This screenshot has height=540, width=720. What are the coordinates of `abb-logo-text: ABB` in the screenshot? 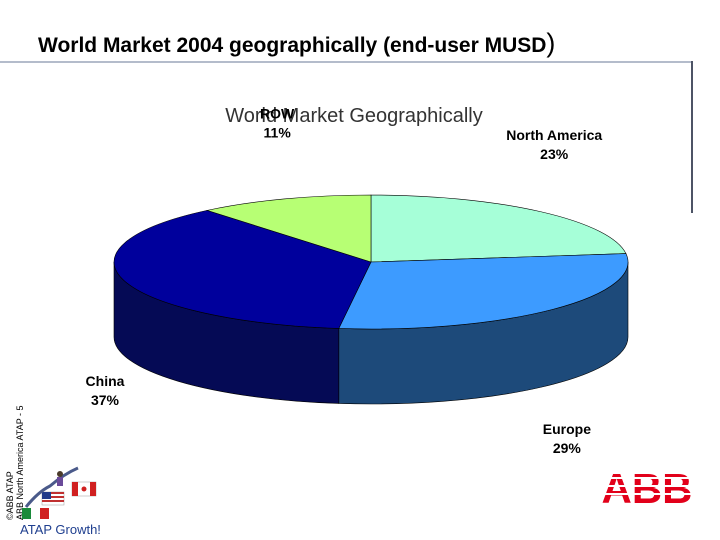 It's located at (647, 488).